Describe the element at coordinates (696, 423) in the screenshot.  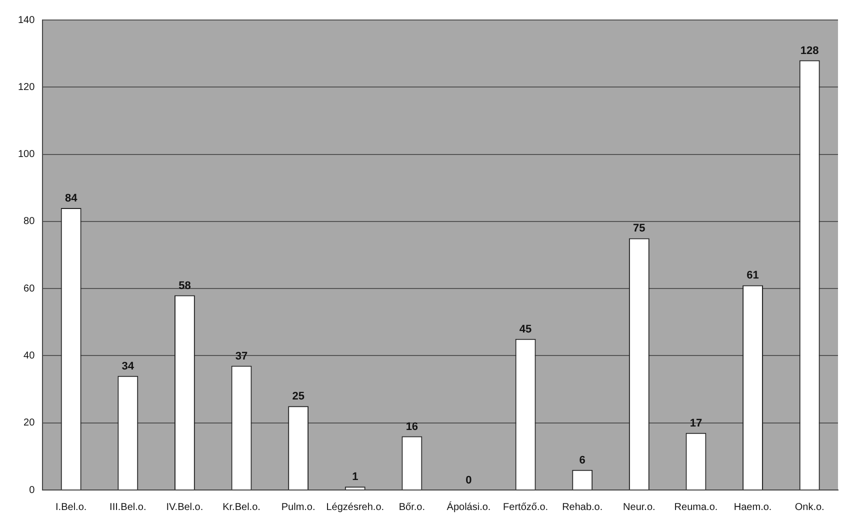
I see `data-label: 17` at that location.